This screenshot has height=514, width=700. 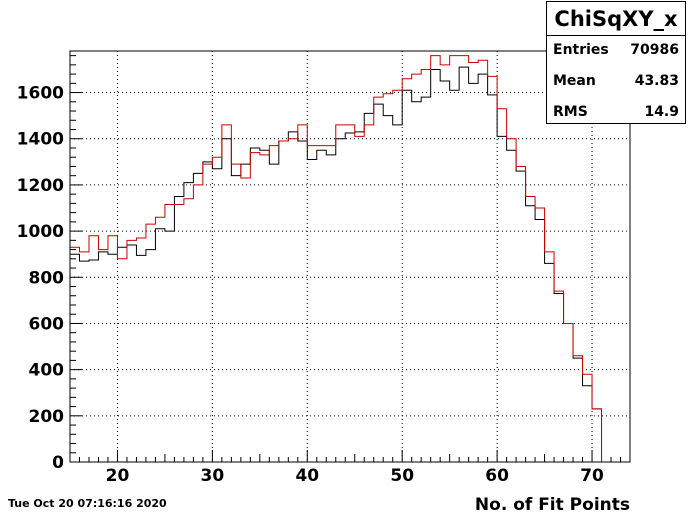 I want to click on y-tick-label: 200, so click(x=47, y=417).